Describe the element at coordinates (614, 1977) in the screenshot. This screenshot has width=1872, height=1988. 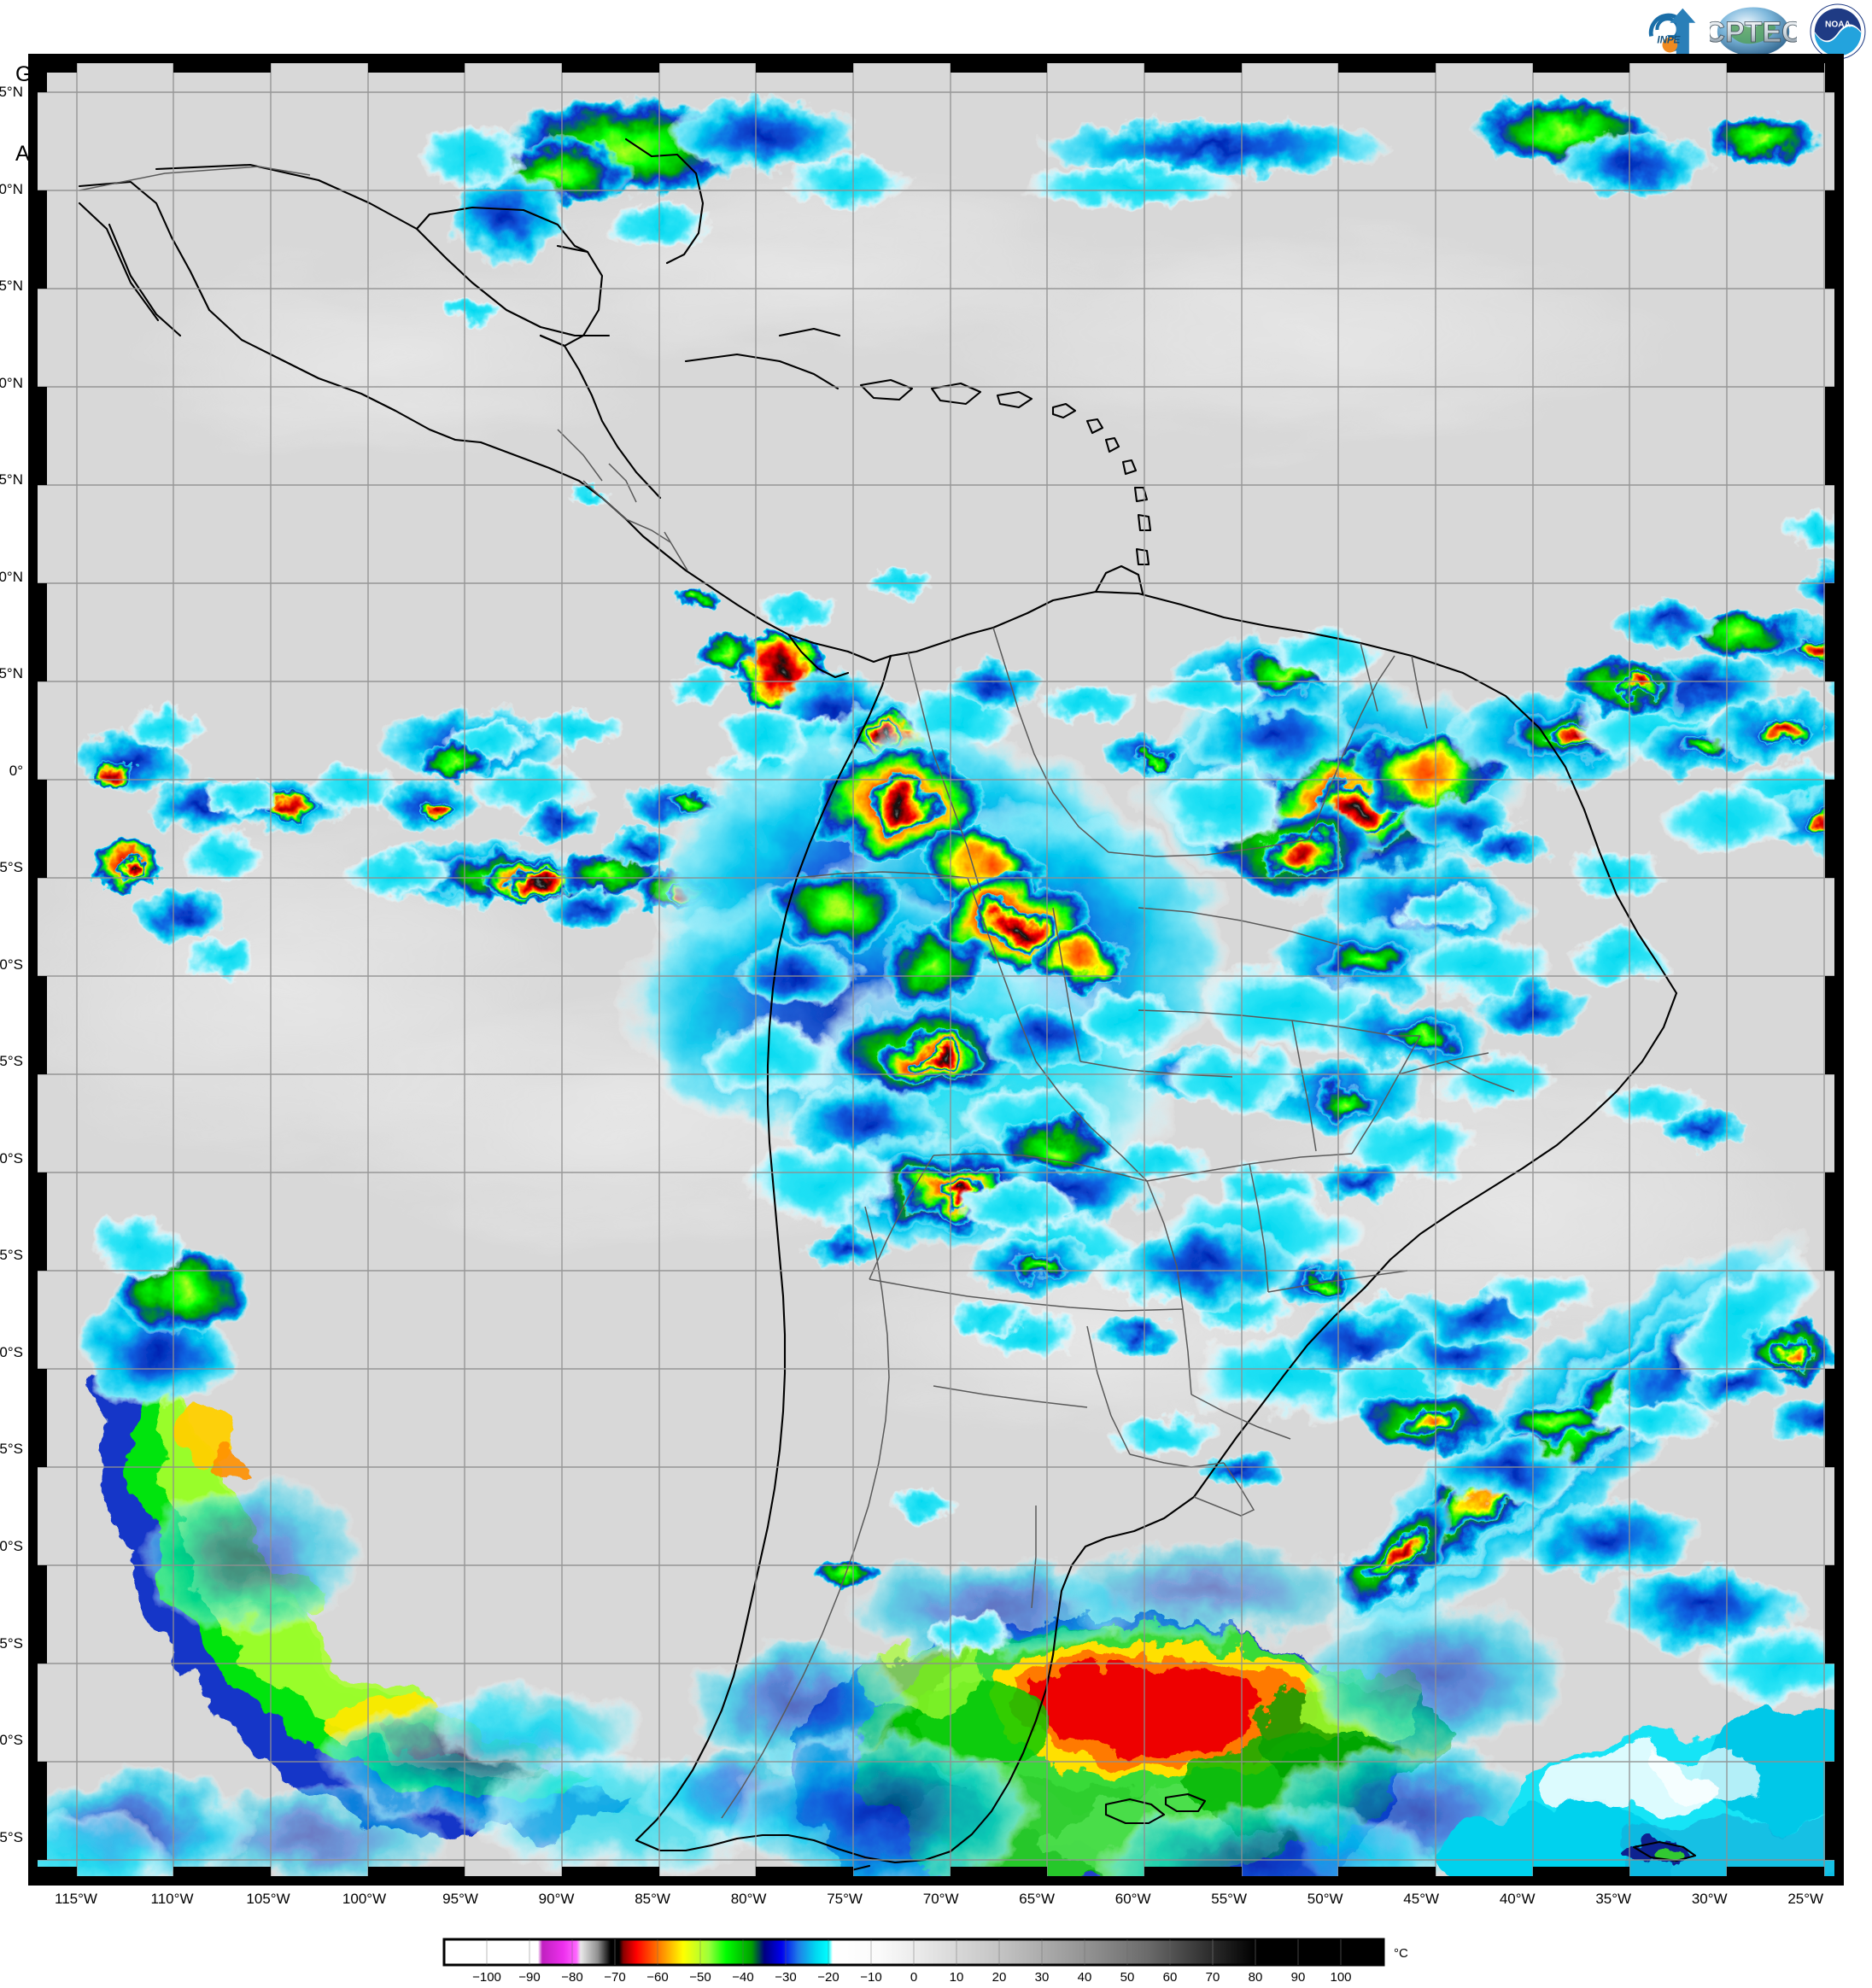
I see `colorbar-tick-label: −70` at that location.